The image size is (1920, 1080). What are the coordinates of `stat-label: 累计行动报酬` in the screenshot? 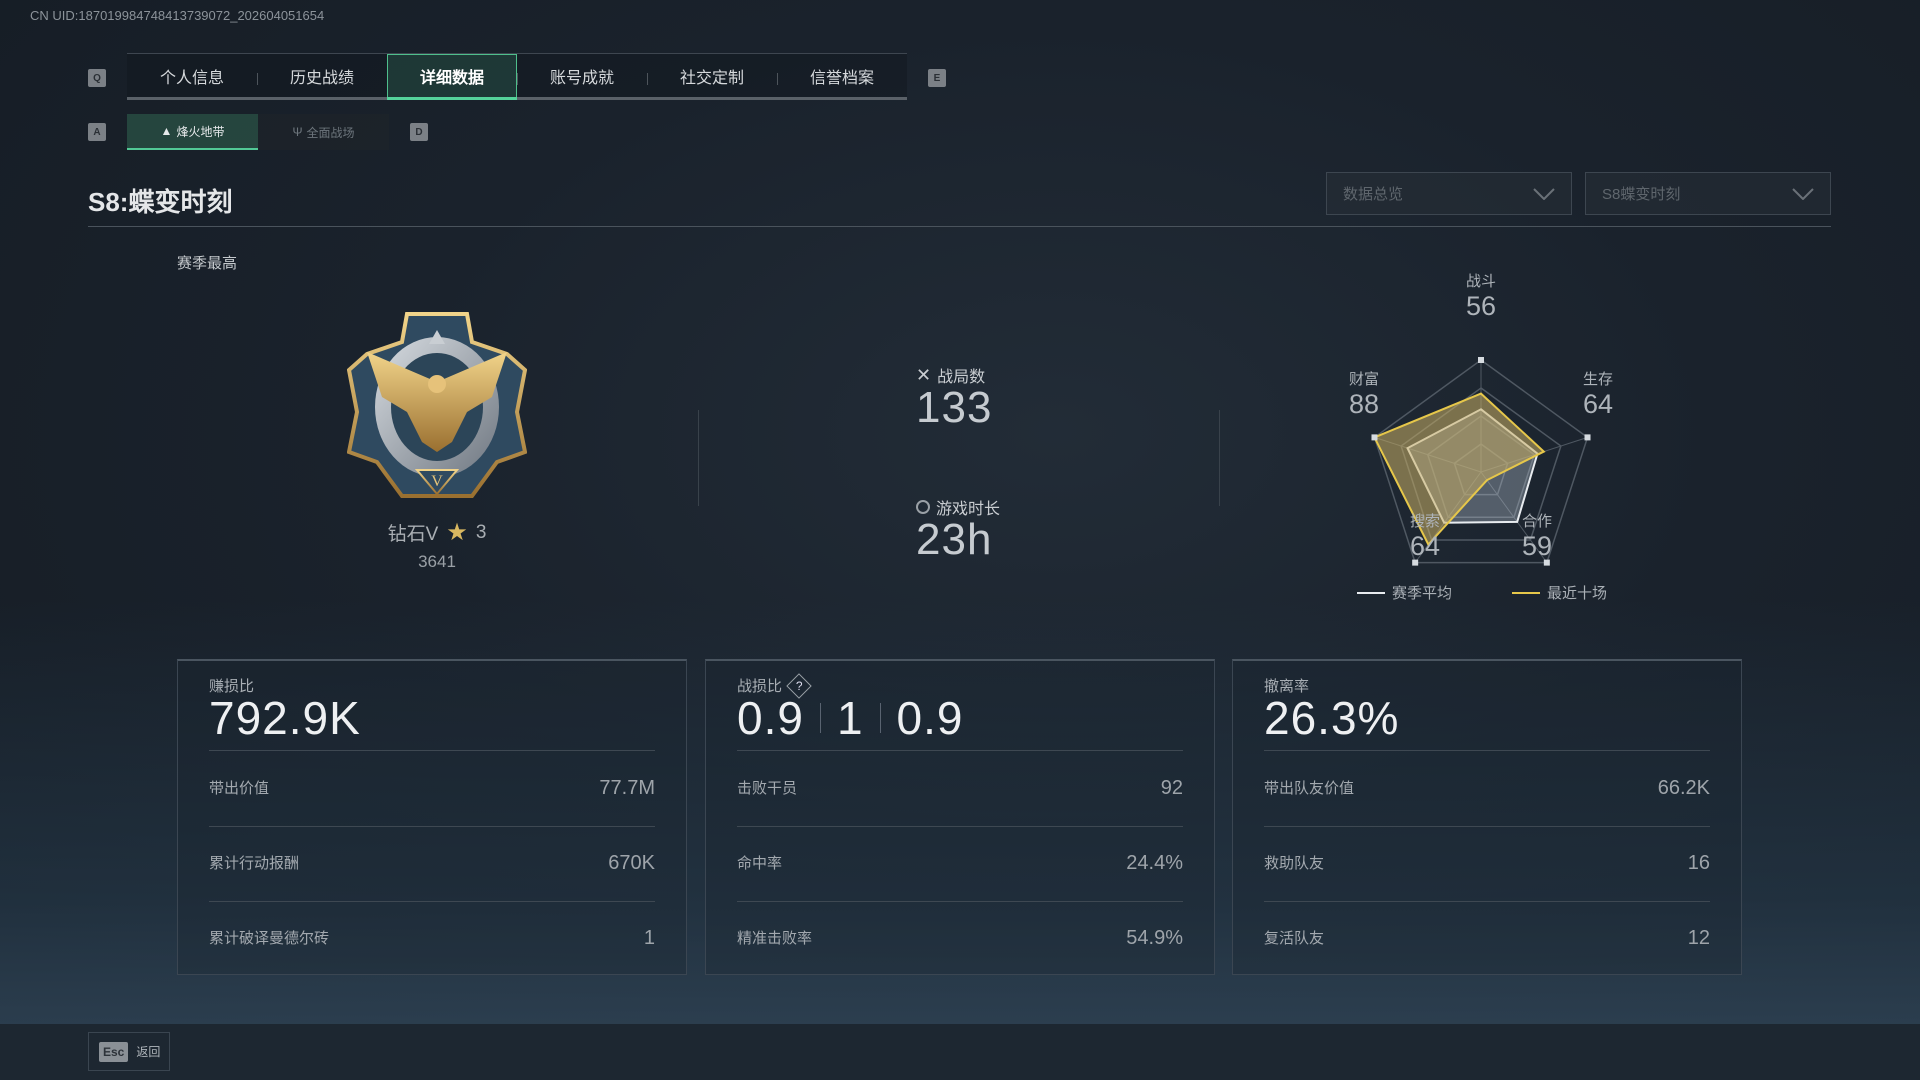 It's located at (254, 863).